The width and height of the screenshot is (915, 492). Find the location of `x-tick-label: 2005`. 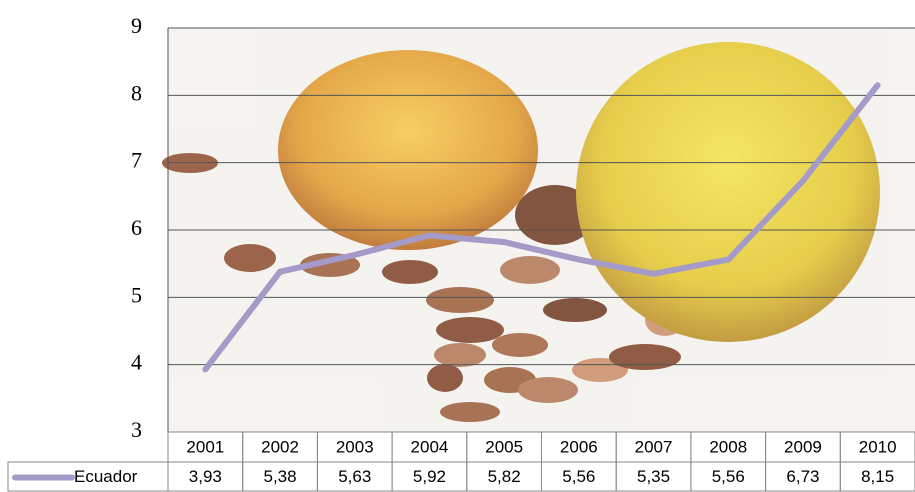

x-tick-label: 2005 is located at coordinates (504, 446).